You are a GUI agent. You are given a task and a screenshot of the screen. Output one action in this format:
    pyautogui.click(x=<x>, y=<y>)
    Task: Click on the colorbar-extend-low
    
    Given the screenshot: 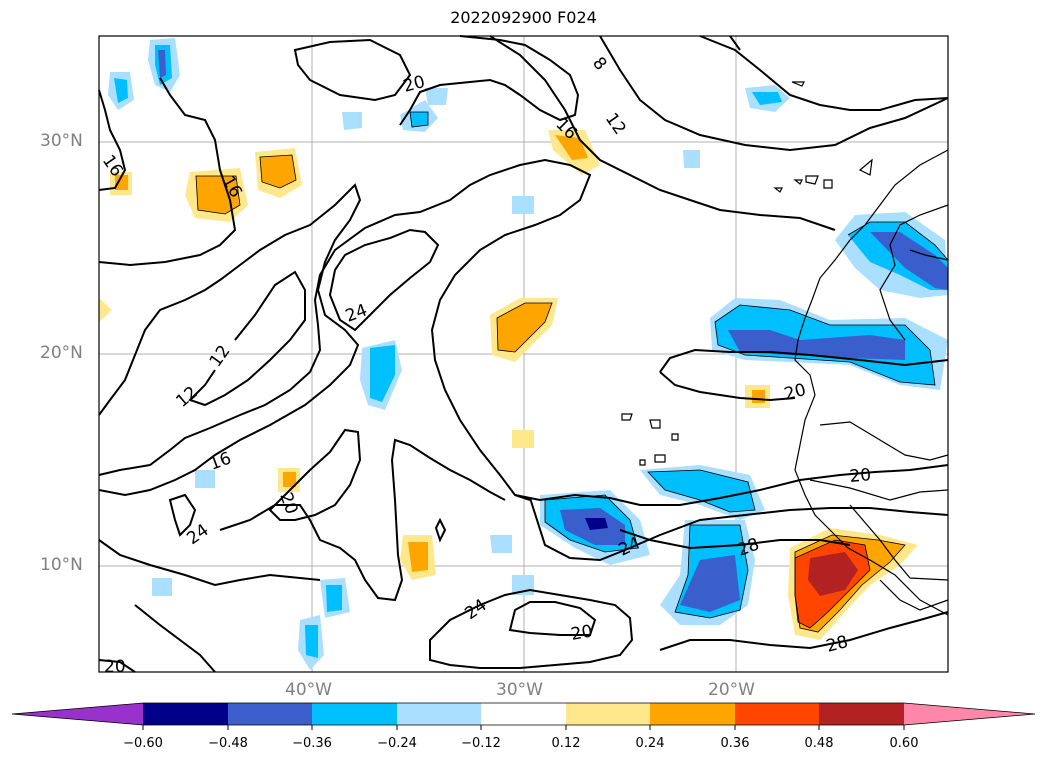 What is the action you would take?
    pyautogui.click(x=77, y=714)
    